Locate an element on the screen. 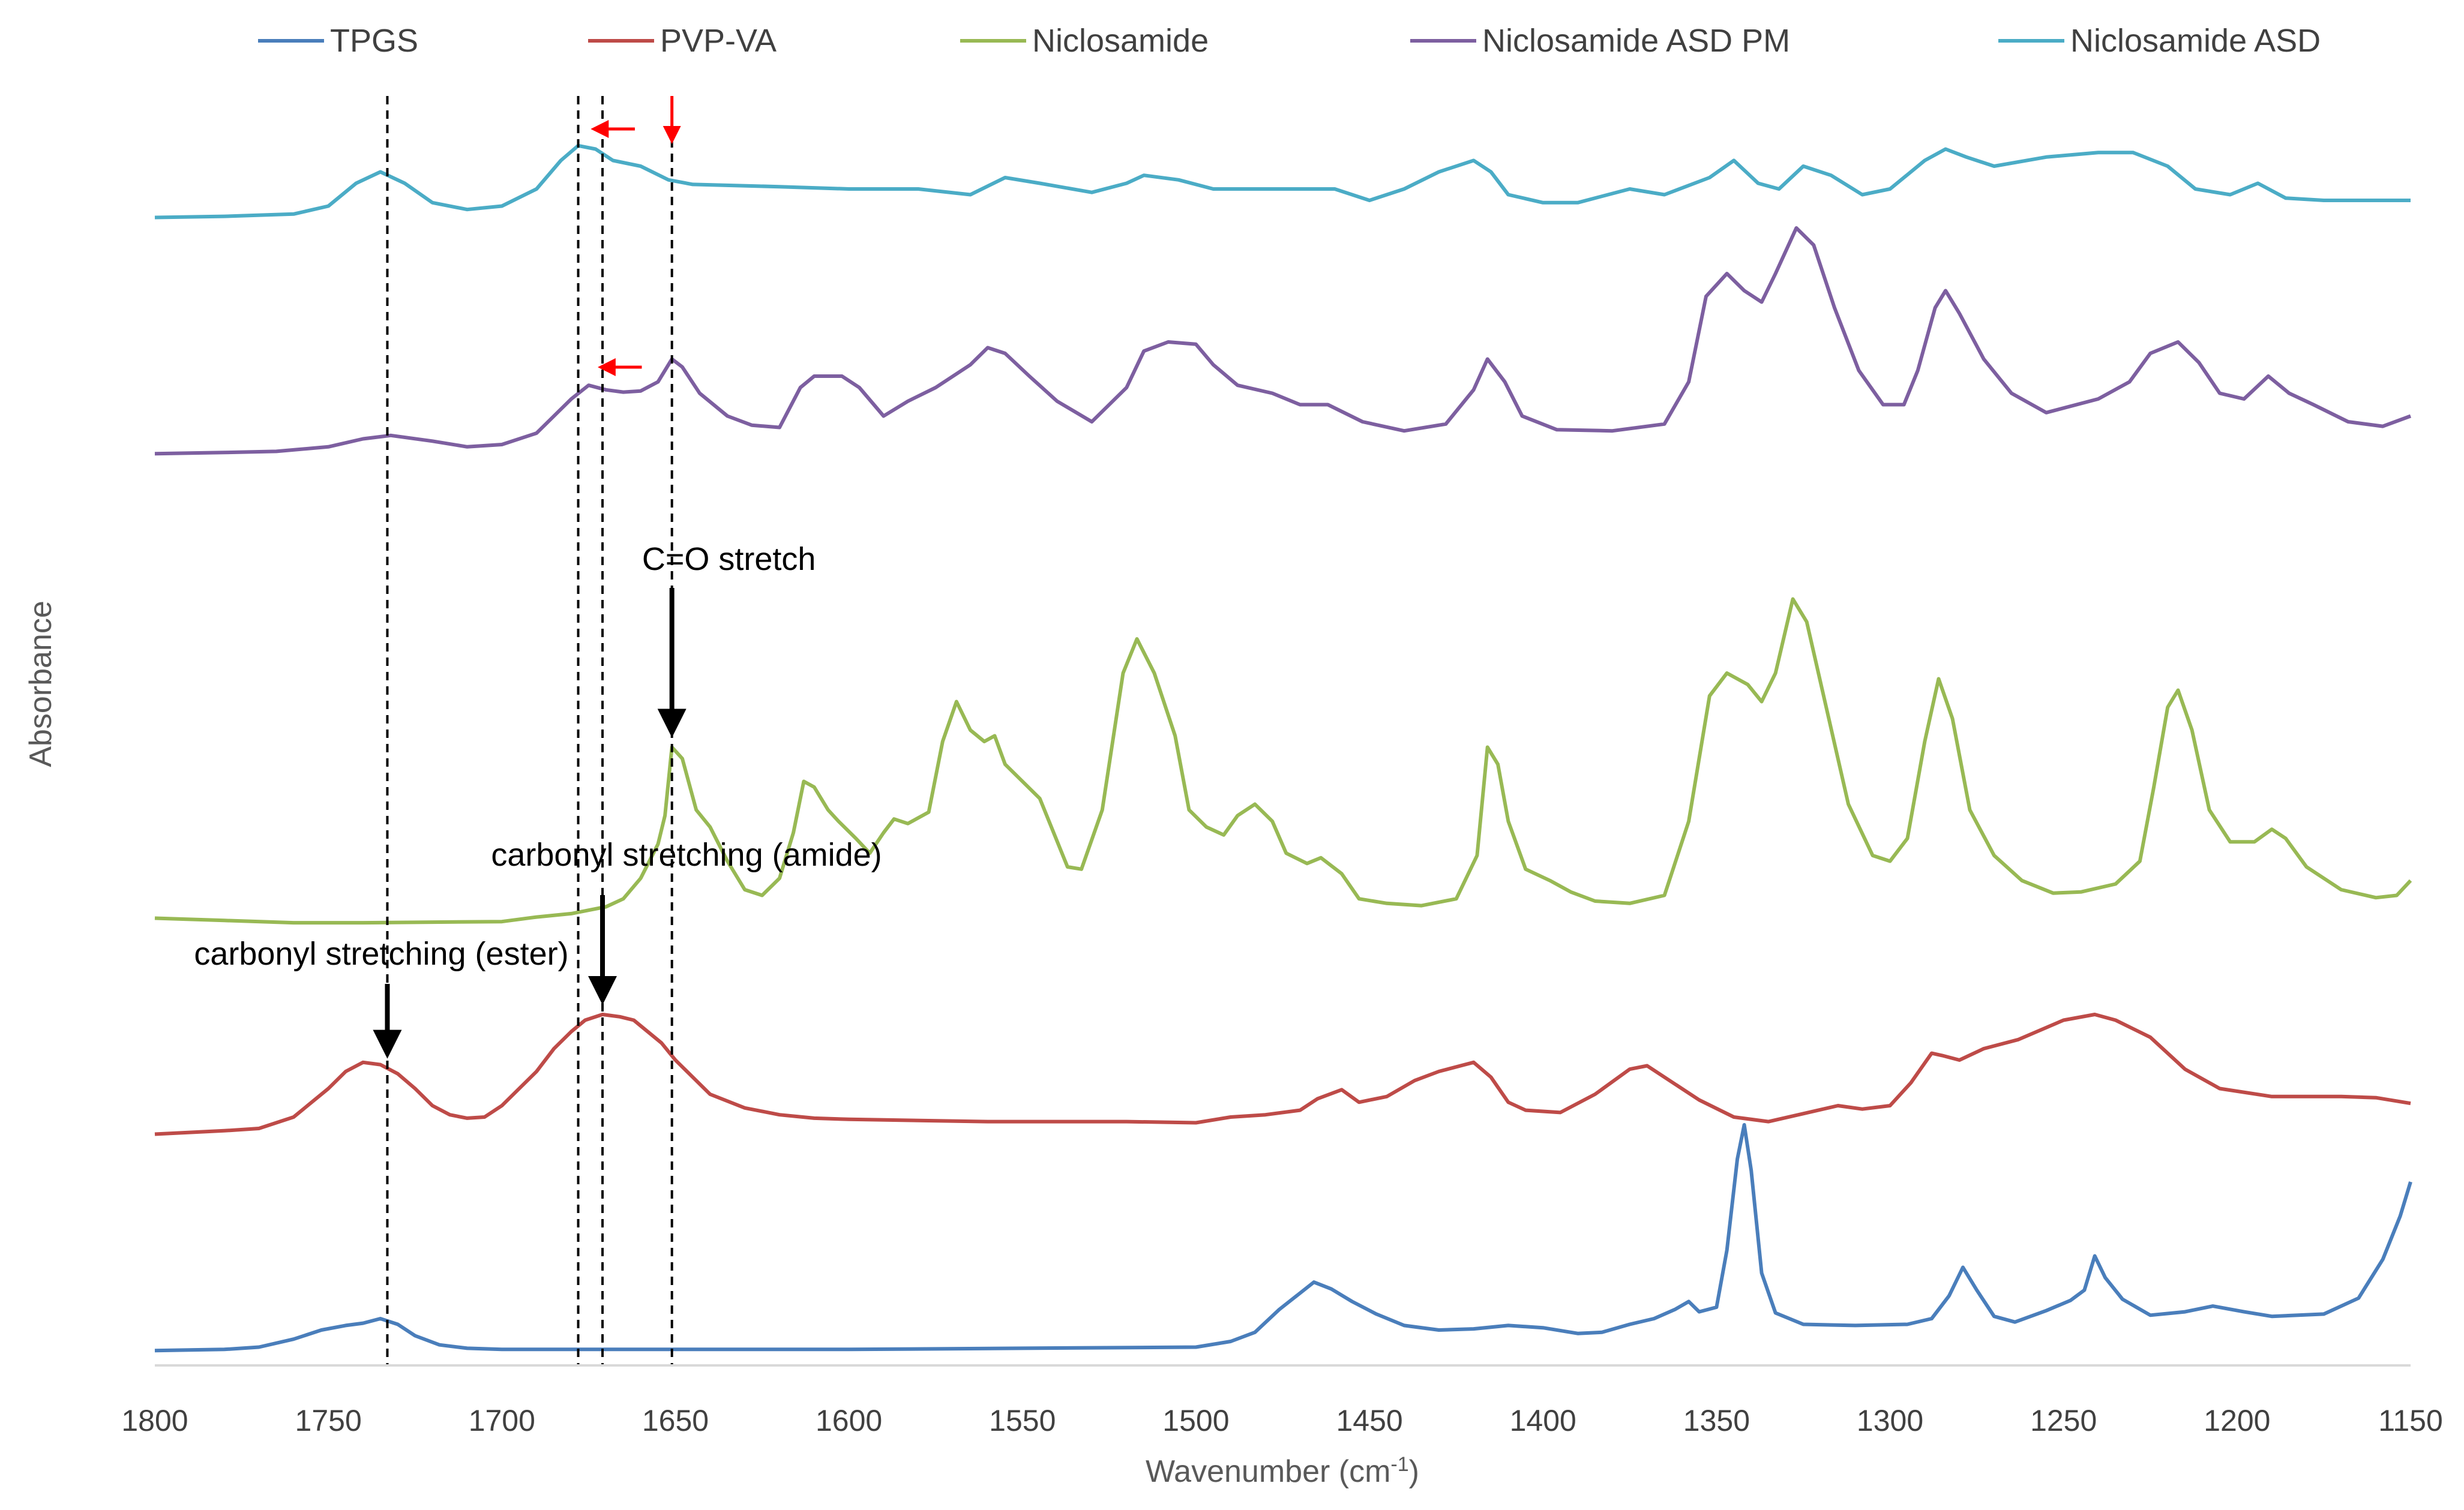 This screenshot has height=1510, width=2464. x-tick-label-1500: 1500 is located at coordinates (1195, 1421).